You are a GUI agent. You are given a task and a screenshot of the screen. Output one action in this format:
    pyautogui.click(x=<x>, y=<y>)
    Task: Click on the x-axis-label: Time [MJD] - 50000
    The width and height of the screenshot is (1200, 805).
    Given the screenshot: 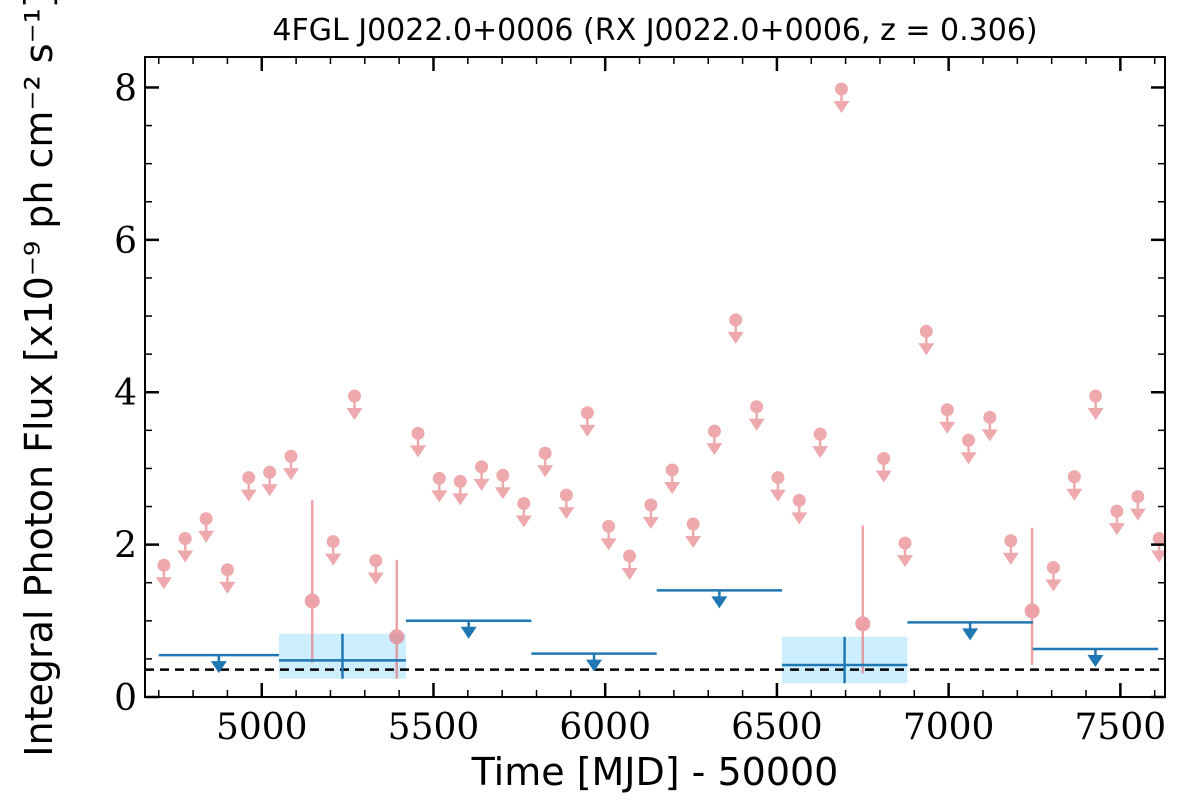 What is the action you would take?
    pyautogui.click(x=655, y=772)
    